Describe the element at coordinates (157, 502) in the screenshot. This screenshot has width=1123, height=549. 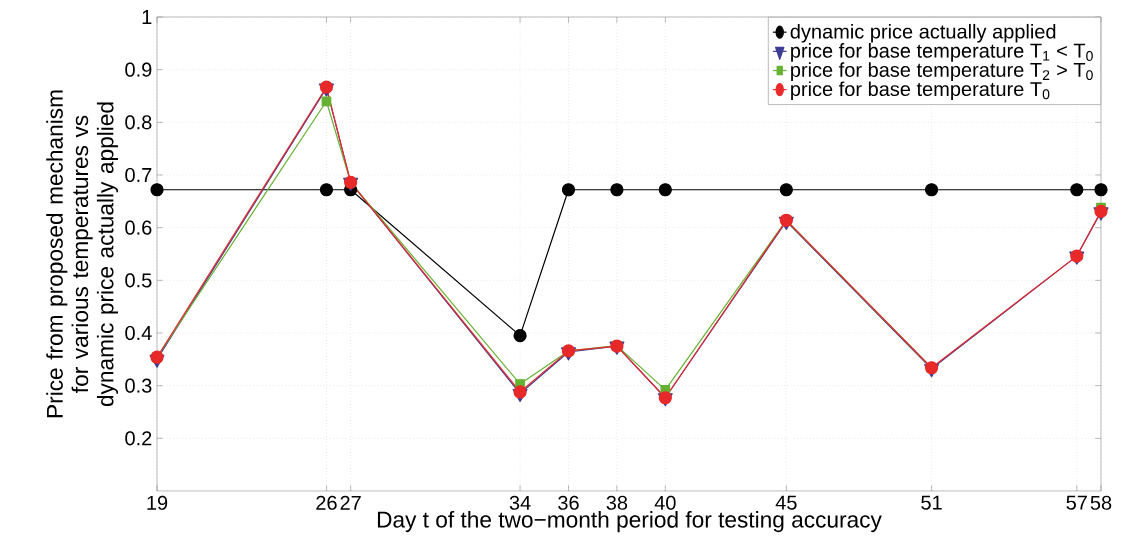
I see `x-tick-label: 19` at that location.